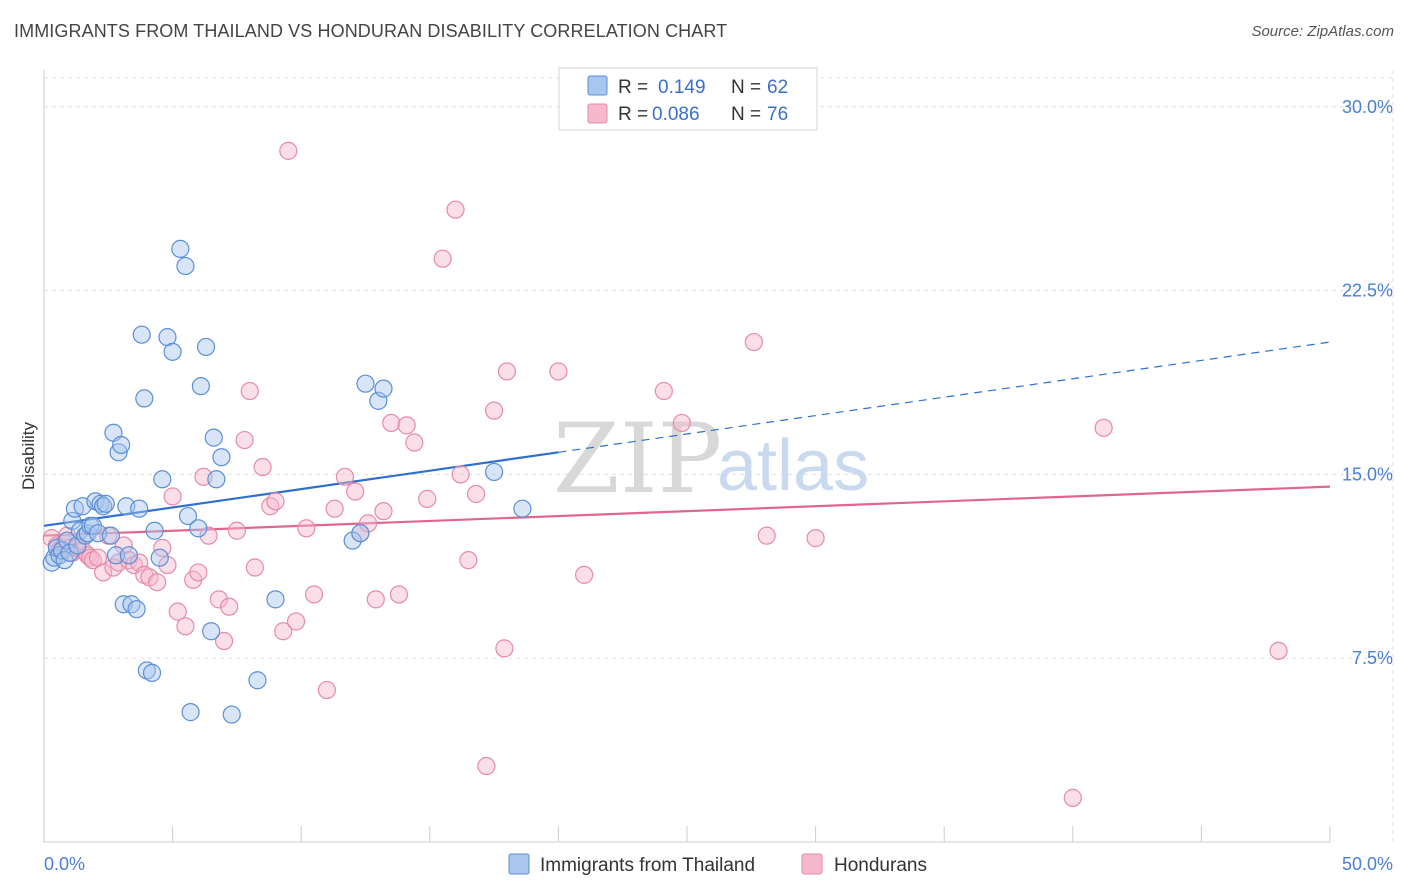 This screenshot has height=892, width=1406. What do you see at coordinates (1367, 864) in the screenshot?
I see `x-tick-label-1: 50.0%` at bounding box center [1367, 864].